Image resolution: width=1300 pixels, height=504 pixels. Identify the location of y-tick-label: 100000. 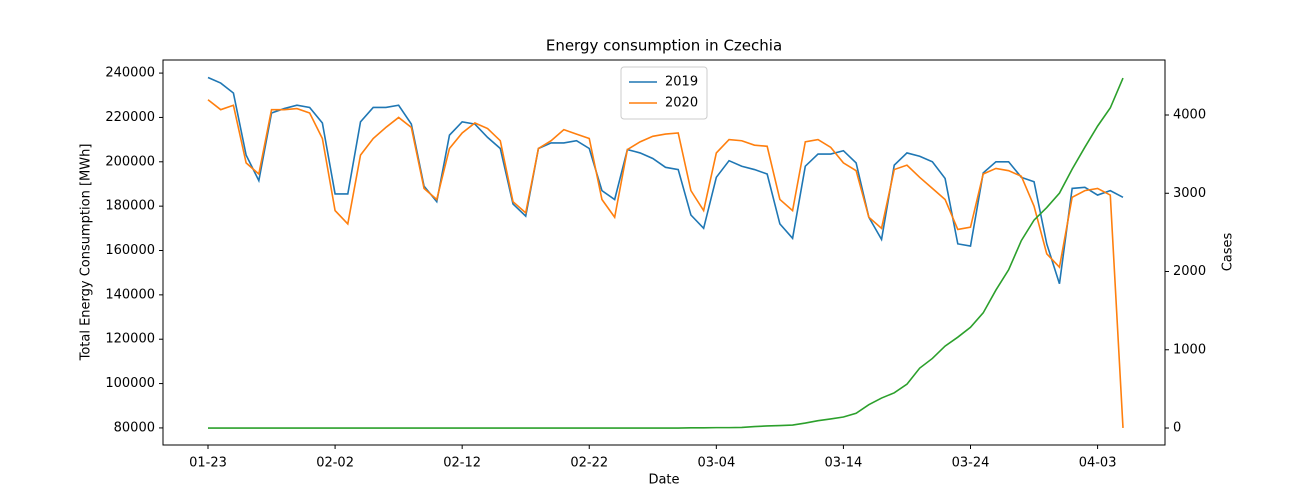
(130, 383).